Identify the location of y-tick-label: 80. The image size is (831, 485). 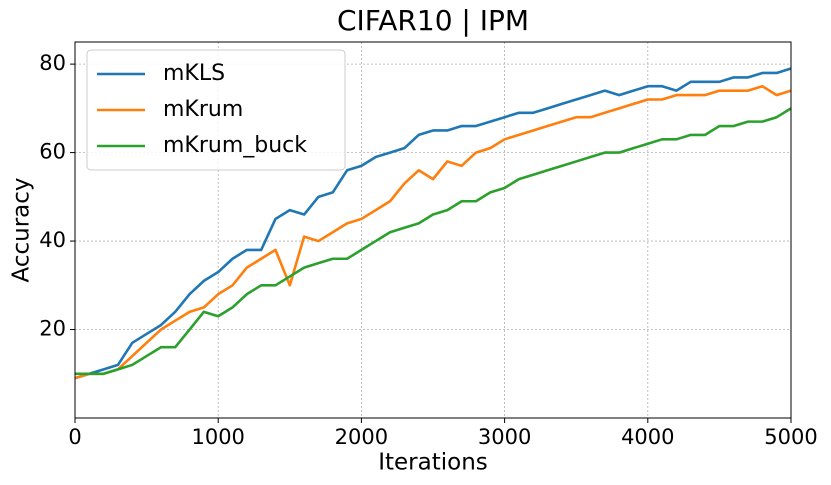
(52, 63).